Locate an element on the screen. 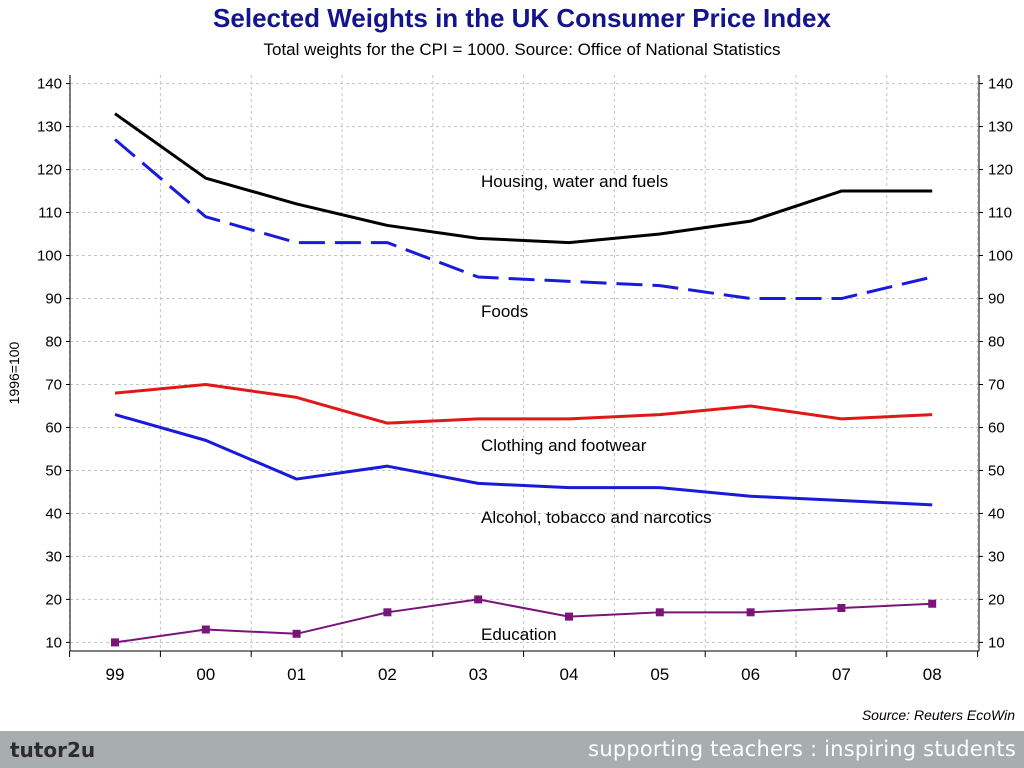 The height and width of the screenshot is (768, 1024). y-tick-label-right: 70 is located at coordinates (996, 384).